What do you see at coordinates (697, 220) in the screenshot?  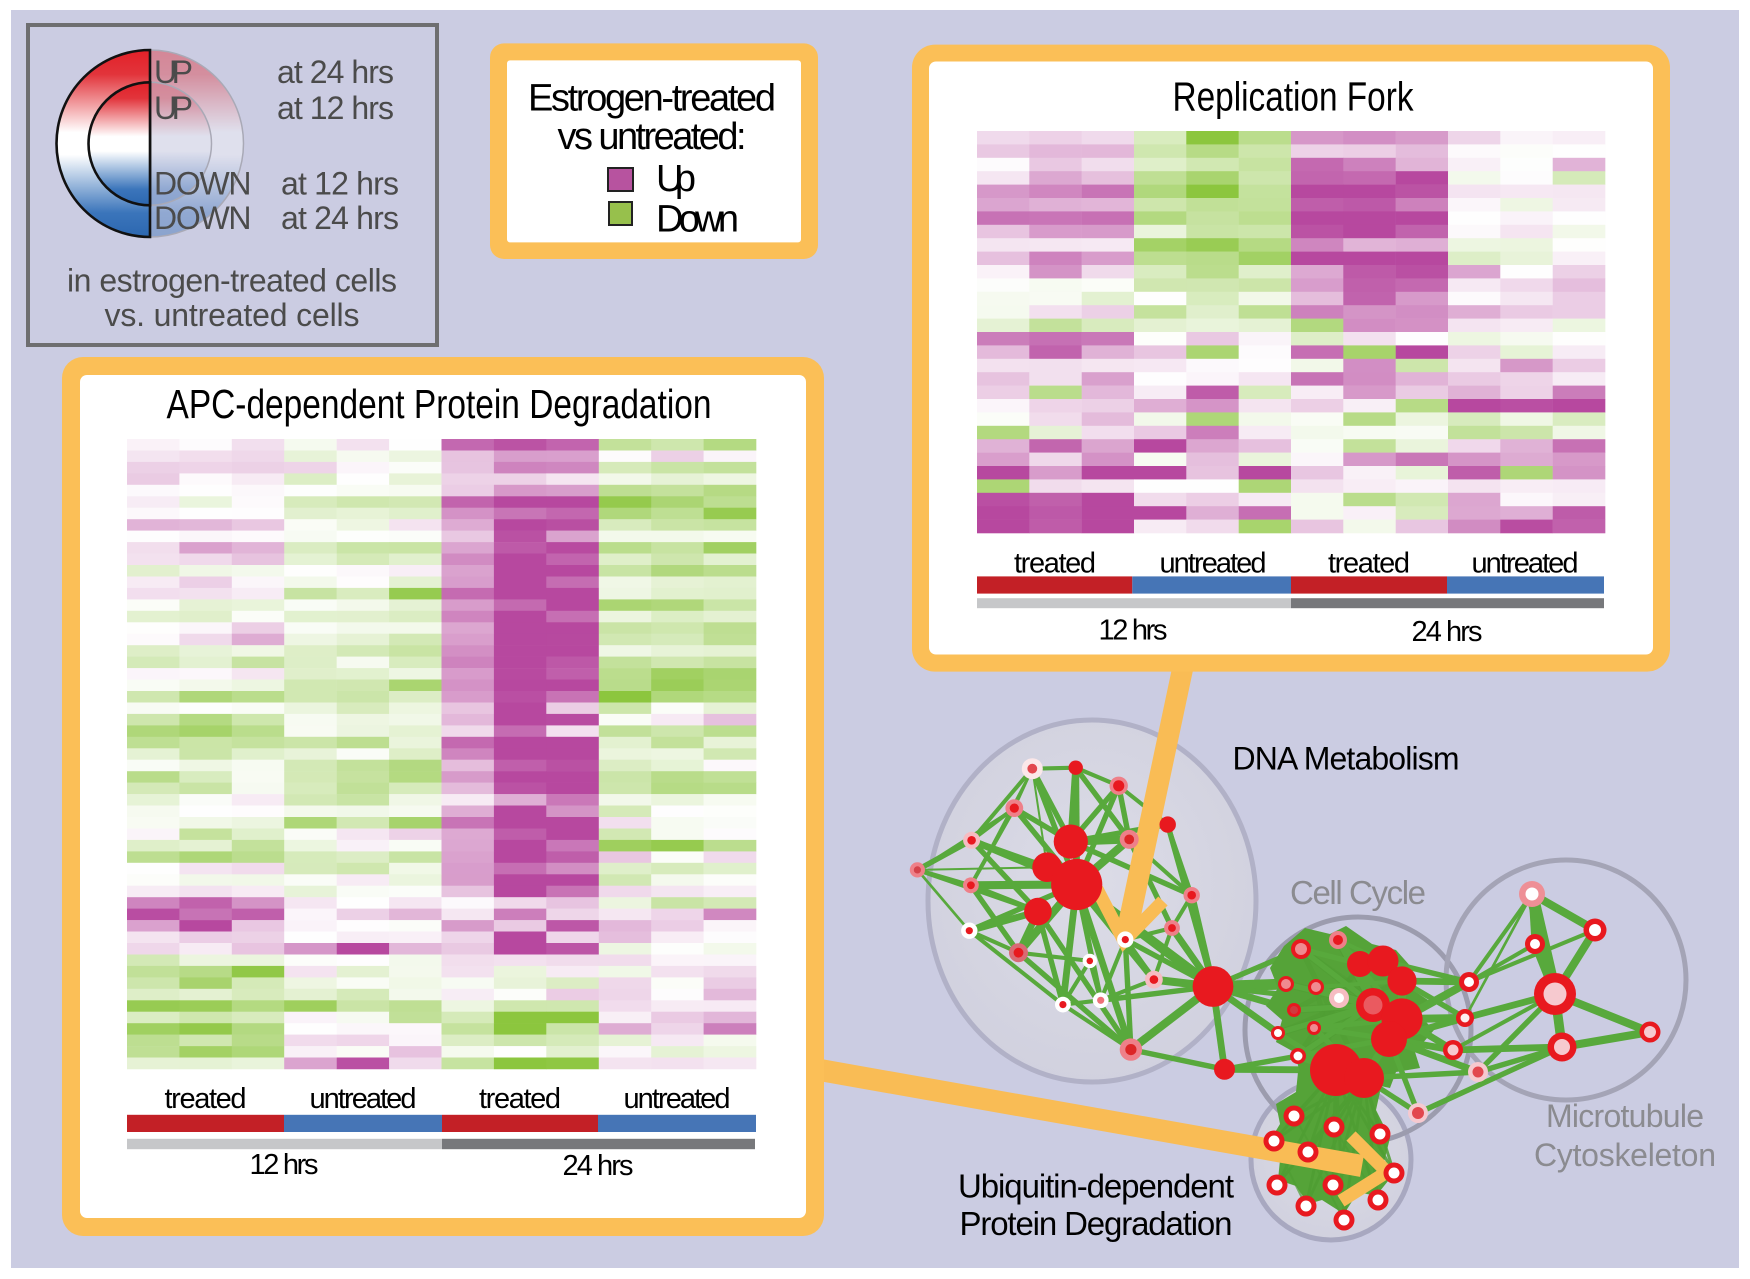 I see `svg-text: Down` at bounding box center [697, 220].